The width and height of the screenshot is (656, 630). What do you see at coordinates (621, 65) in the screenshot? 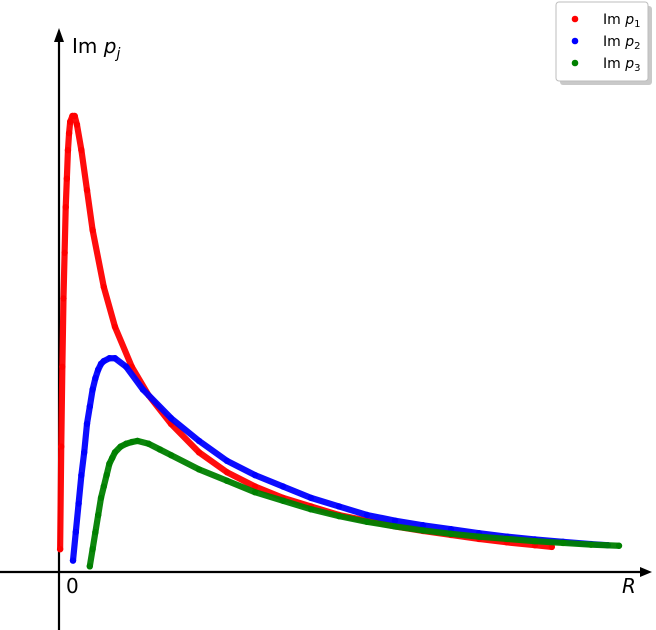
I see `legend-label: Im p3` at bounding box center [621, 65].